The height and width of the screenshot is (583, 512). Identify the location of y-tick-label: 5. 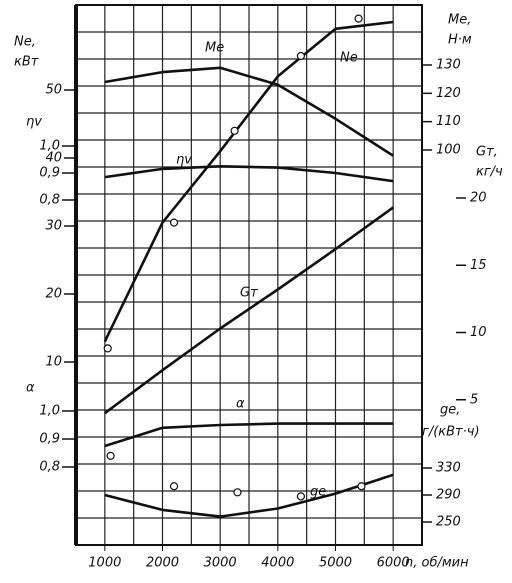
(474, 399).